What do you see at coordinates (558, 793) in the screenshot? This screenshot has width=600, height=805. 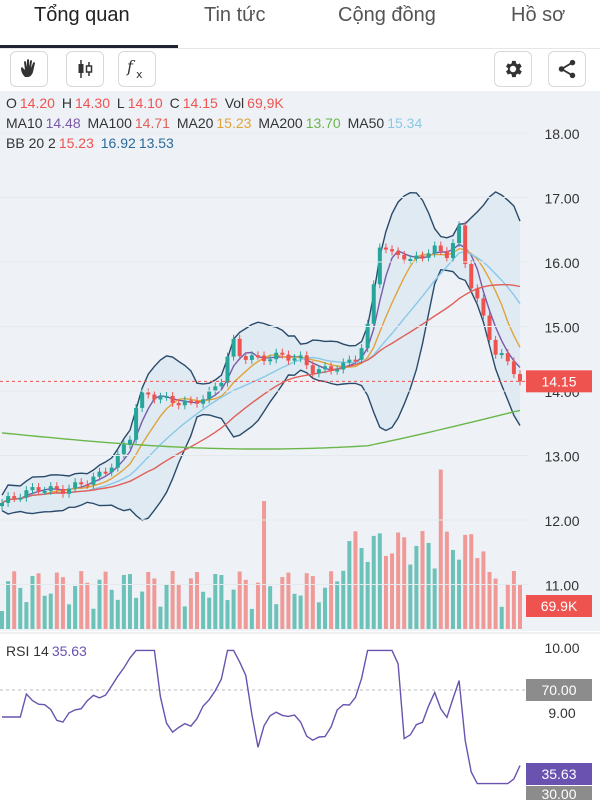 I see `rsi-oversold-label: 30.00` at bounding box center [558, 793].